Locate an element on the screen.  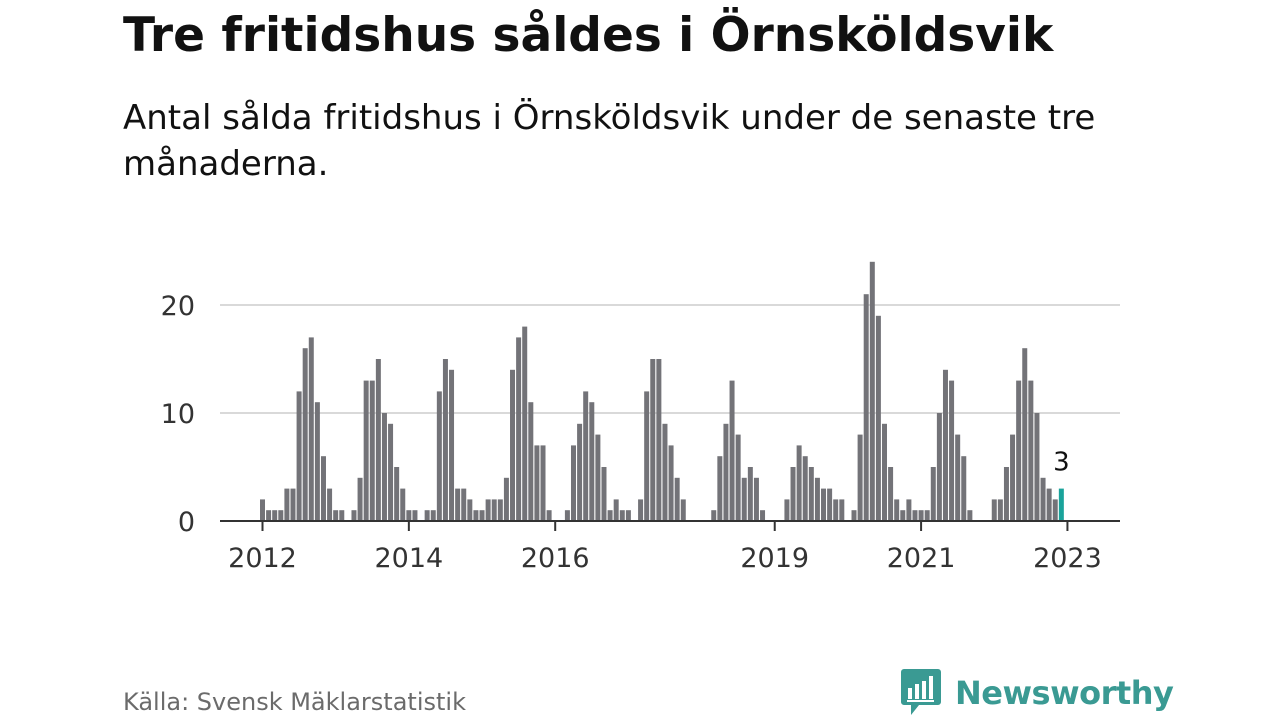
y-tick-label: 0 is located at coordinates (186, 522).